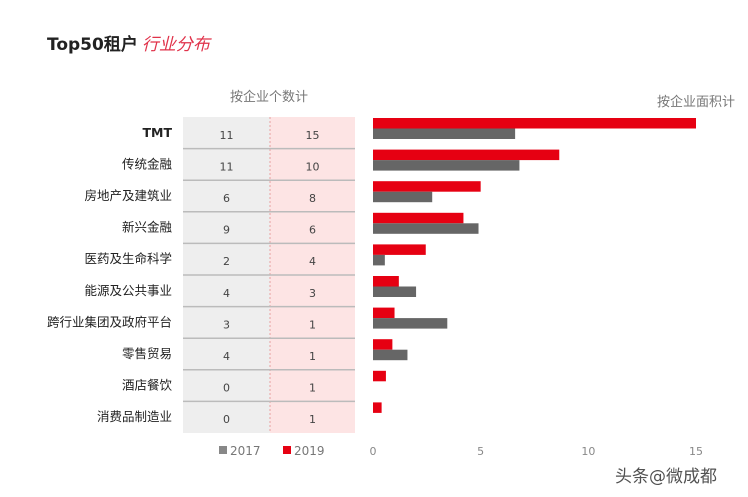 This screenshot has height=497, width=748. Describe the element at coordinates (312, 230) in the screenshot. I see `count-2019: 6` at that location.